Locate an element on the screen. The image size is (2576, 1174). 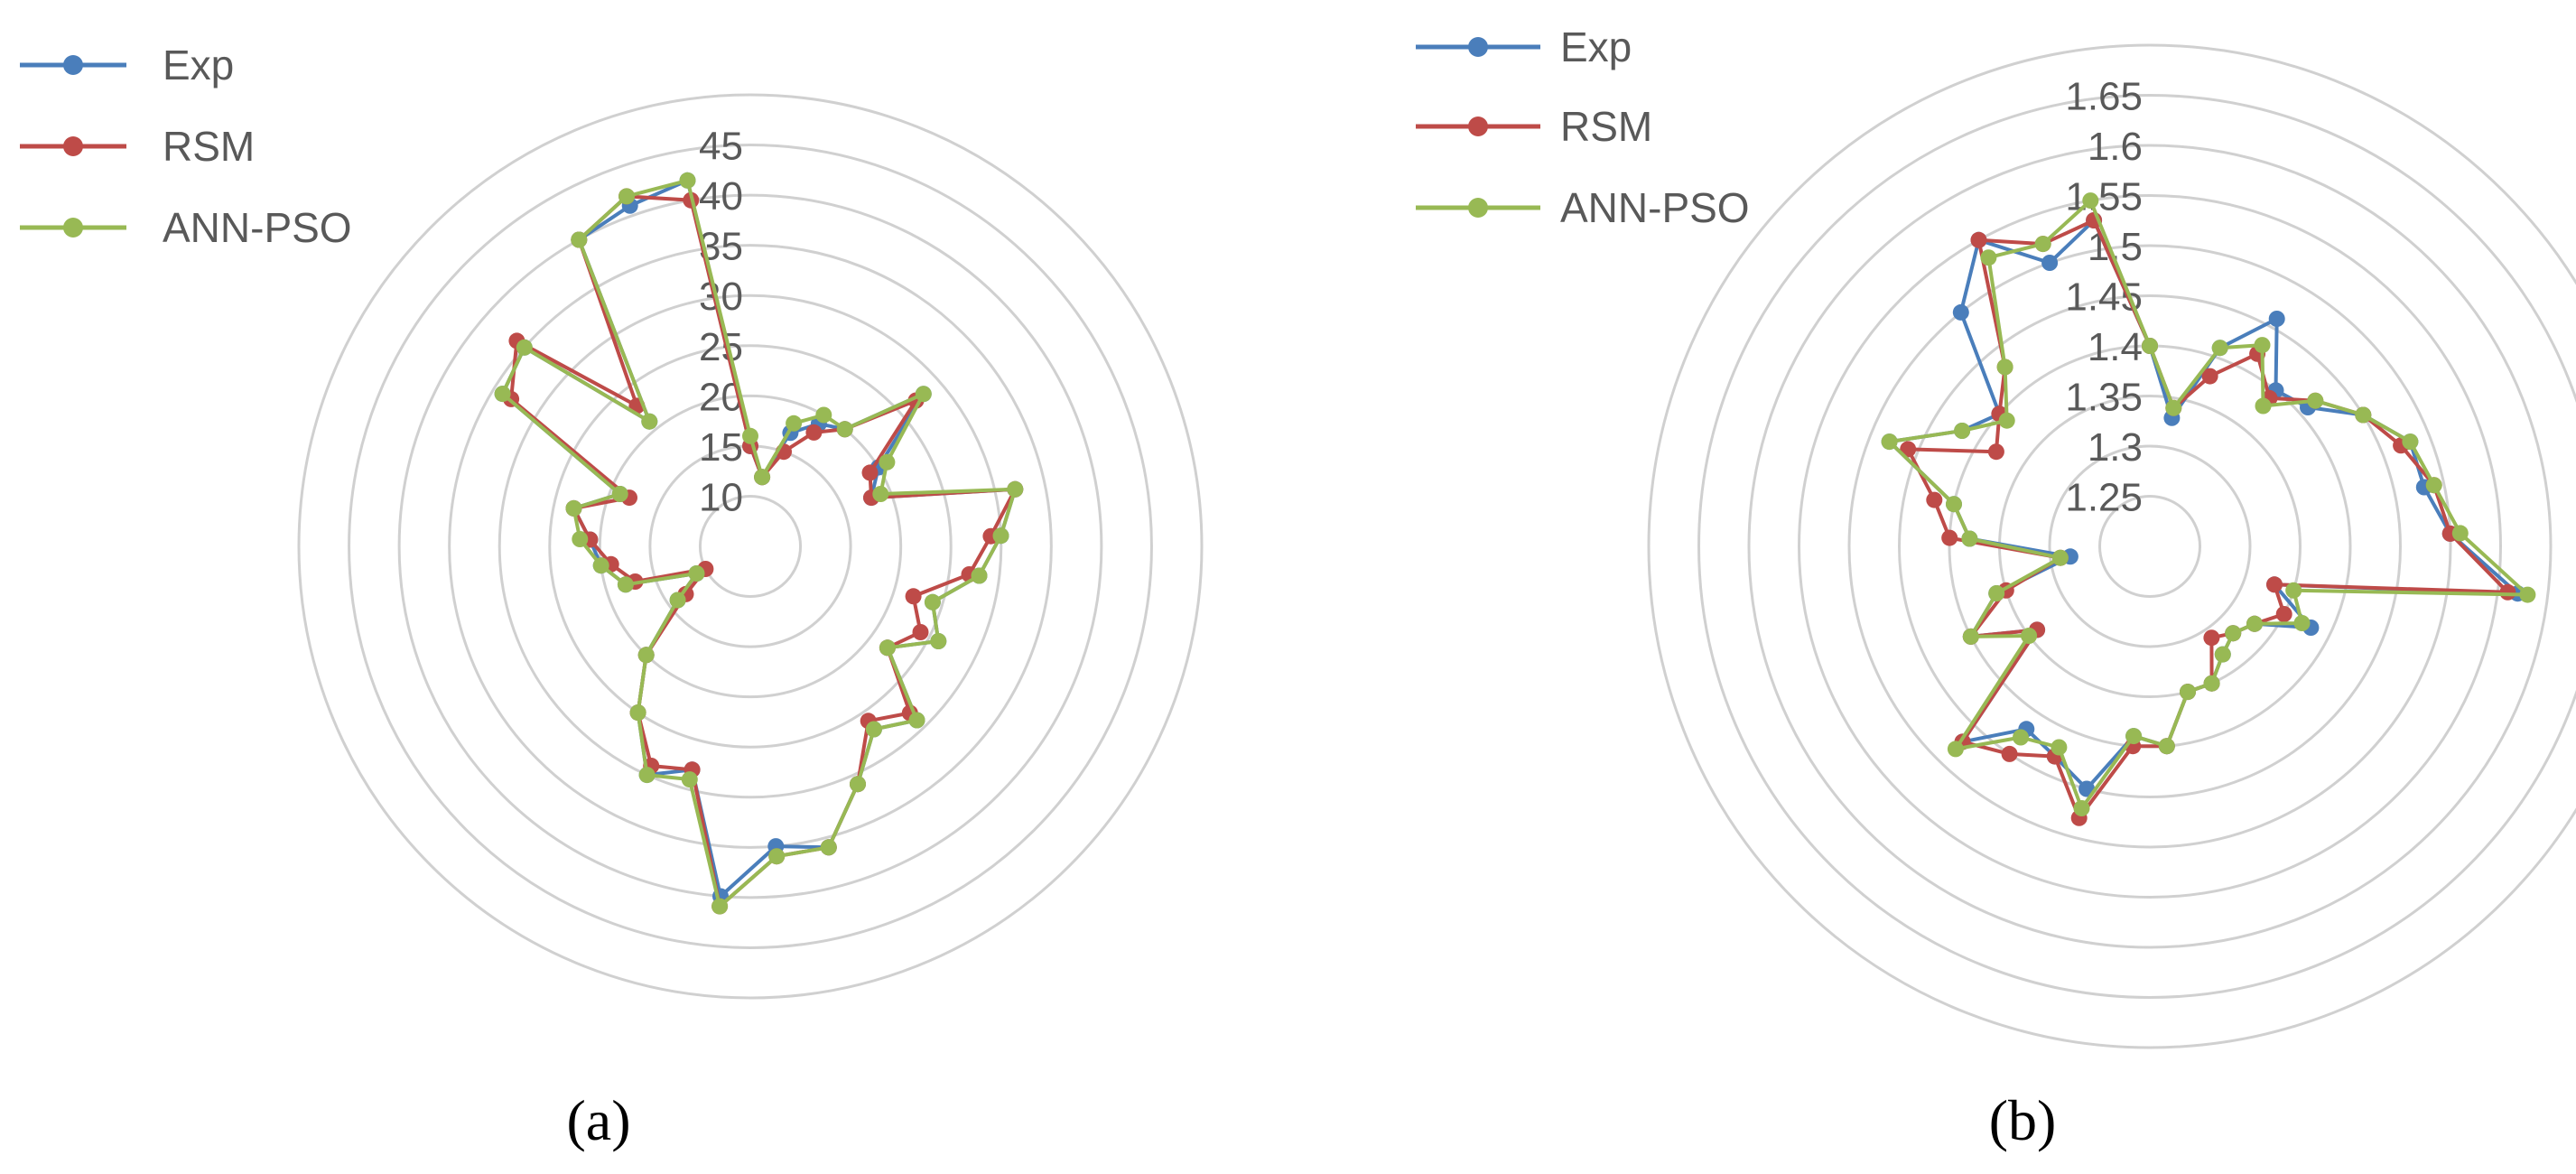
series-ann-pso-b is located at coordinates (2208, 504).